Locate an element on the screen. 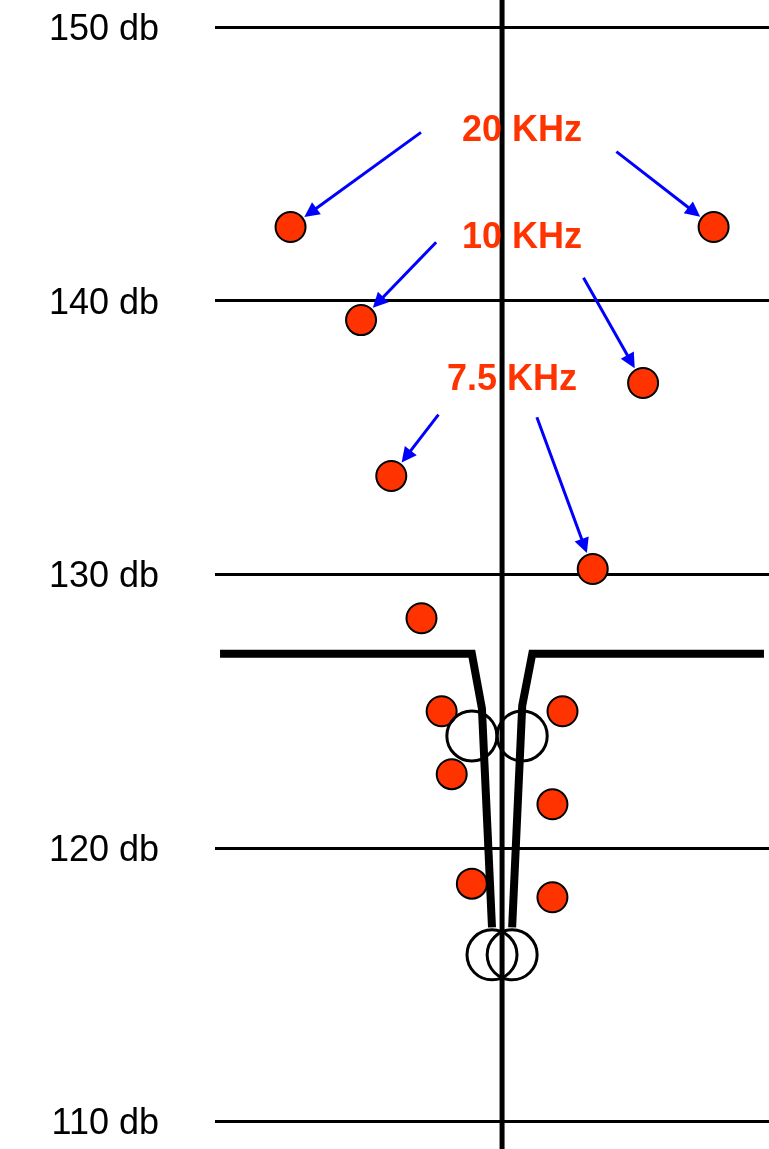 The image size is (769, 1149). annotation: 7.5 KHz is located at coordinates (512, 377).